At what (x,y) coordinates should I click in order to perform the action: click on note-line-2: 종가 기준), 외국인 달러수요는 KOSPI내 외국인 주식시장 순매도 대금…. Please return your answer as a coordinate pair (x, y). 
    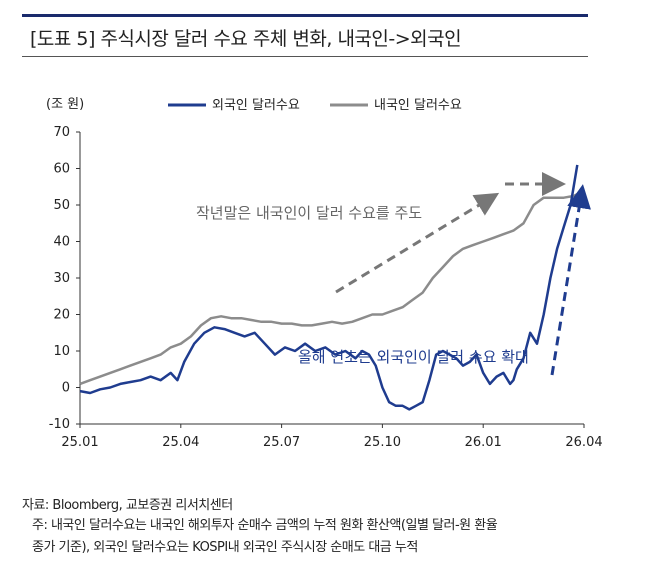
    Looking at the image, I should click on (225, 547).